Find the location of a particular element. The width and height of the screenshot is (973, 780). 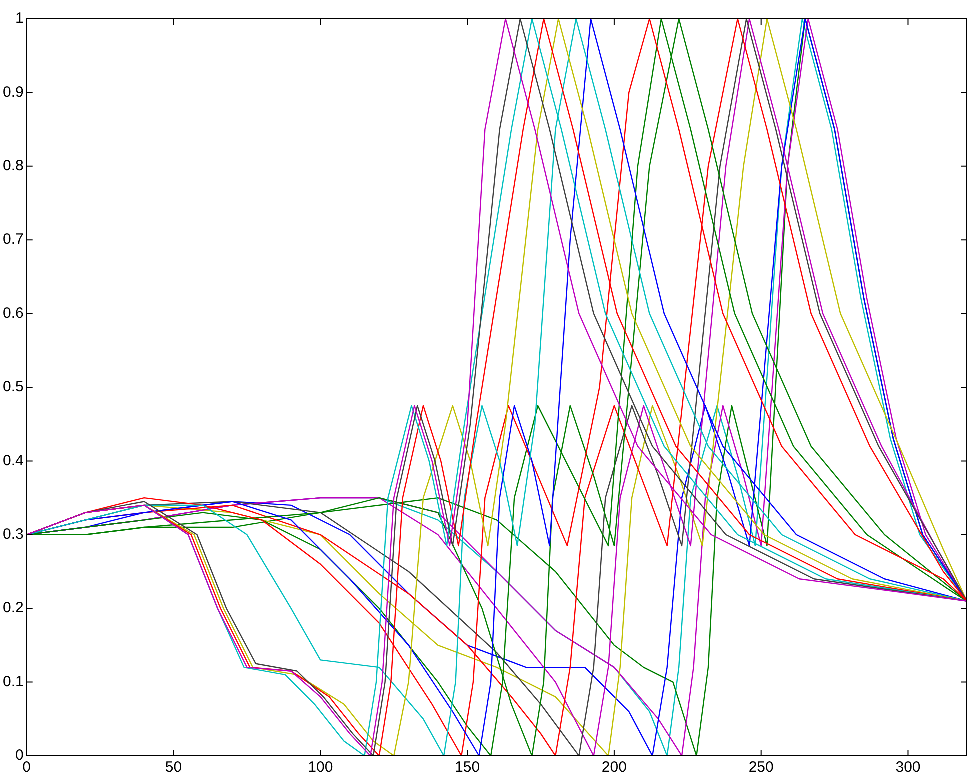

y-tick-label: 0.7 is located at coordinates (13, 239).